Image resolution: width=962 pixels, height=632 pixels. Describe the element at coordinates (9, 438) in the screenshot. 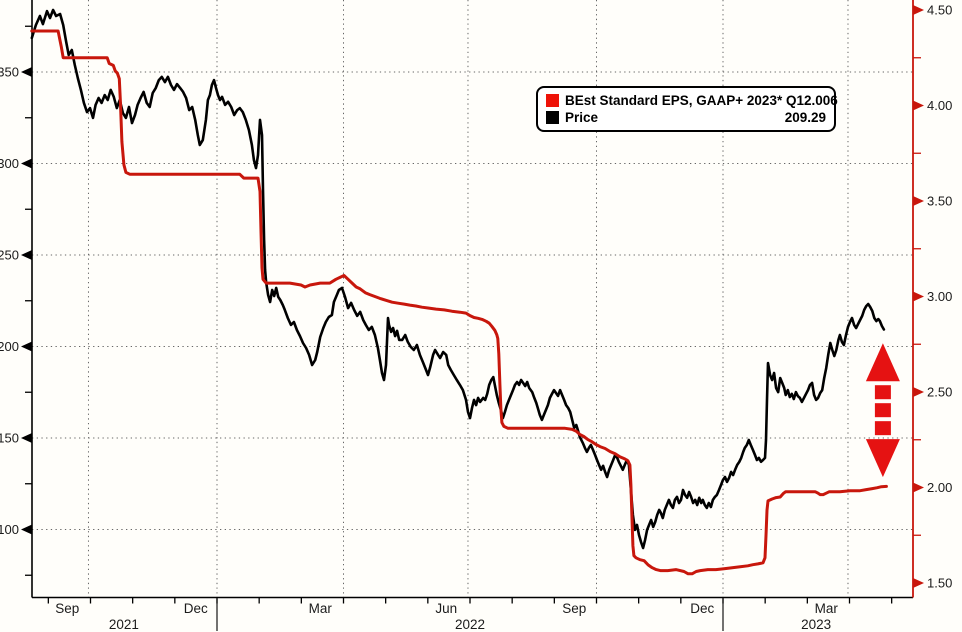

I see `y-left-tick-label: 150` at that location.